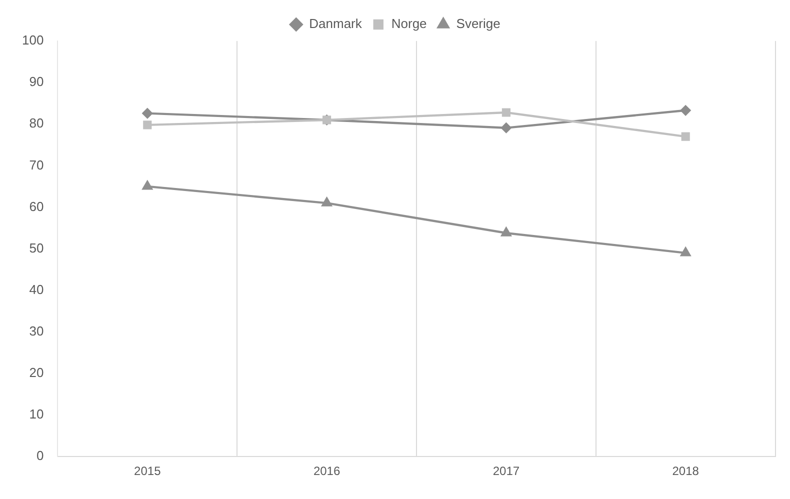 The width and height of the screenshot is (790, 499). I want to click on legend-label: Danmark, so click(335, 24).